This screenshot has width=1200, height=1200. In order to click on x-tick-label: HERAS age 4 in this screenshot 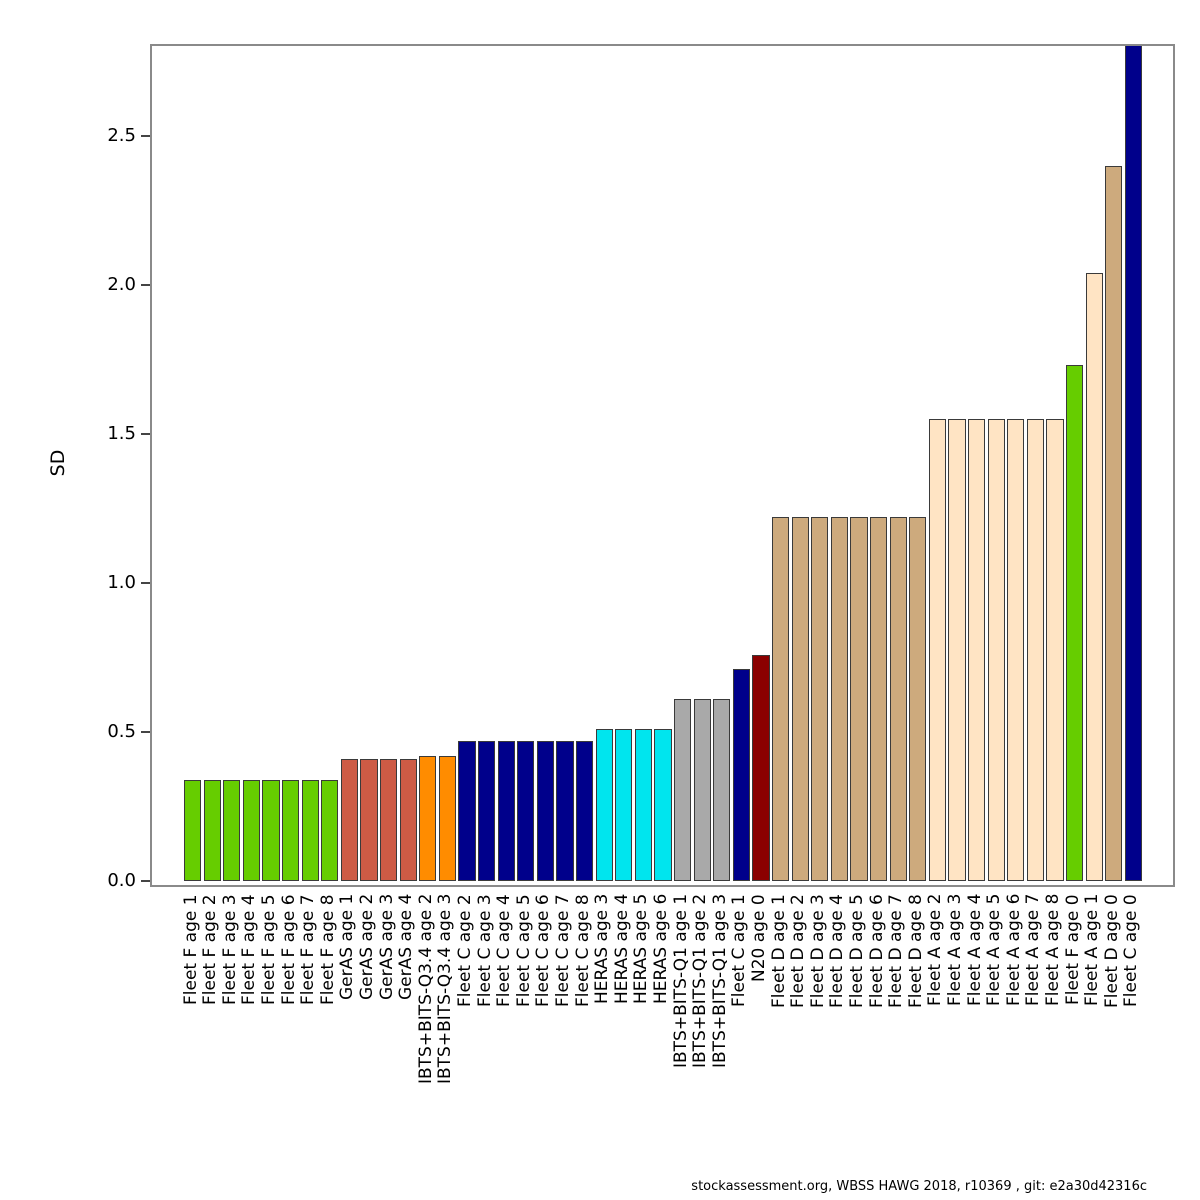, I will do `click(621, 949)`.